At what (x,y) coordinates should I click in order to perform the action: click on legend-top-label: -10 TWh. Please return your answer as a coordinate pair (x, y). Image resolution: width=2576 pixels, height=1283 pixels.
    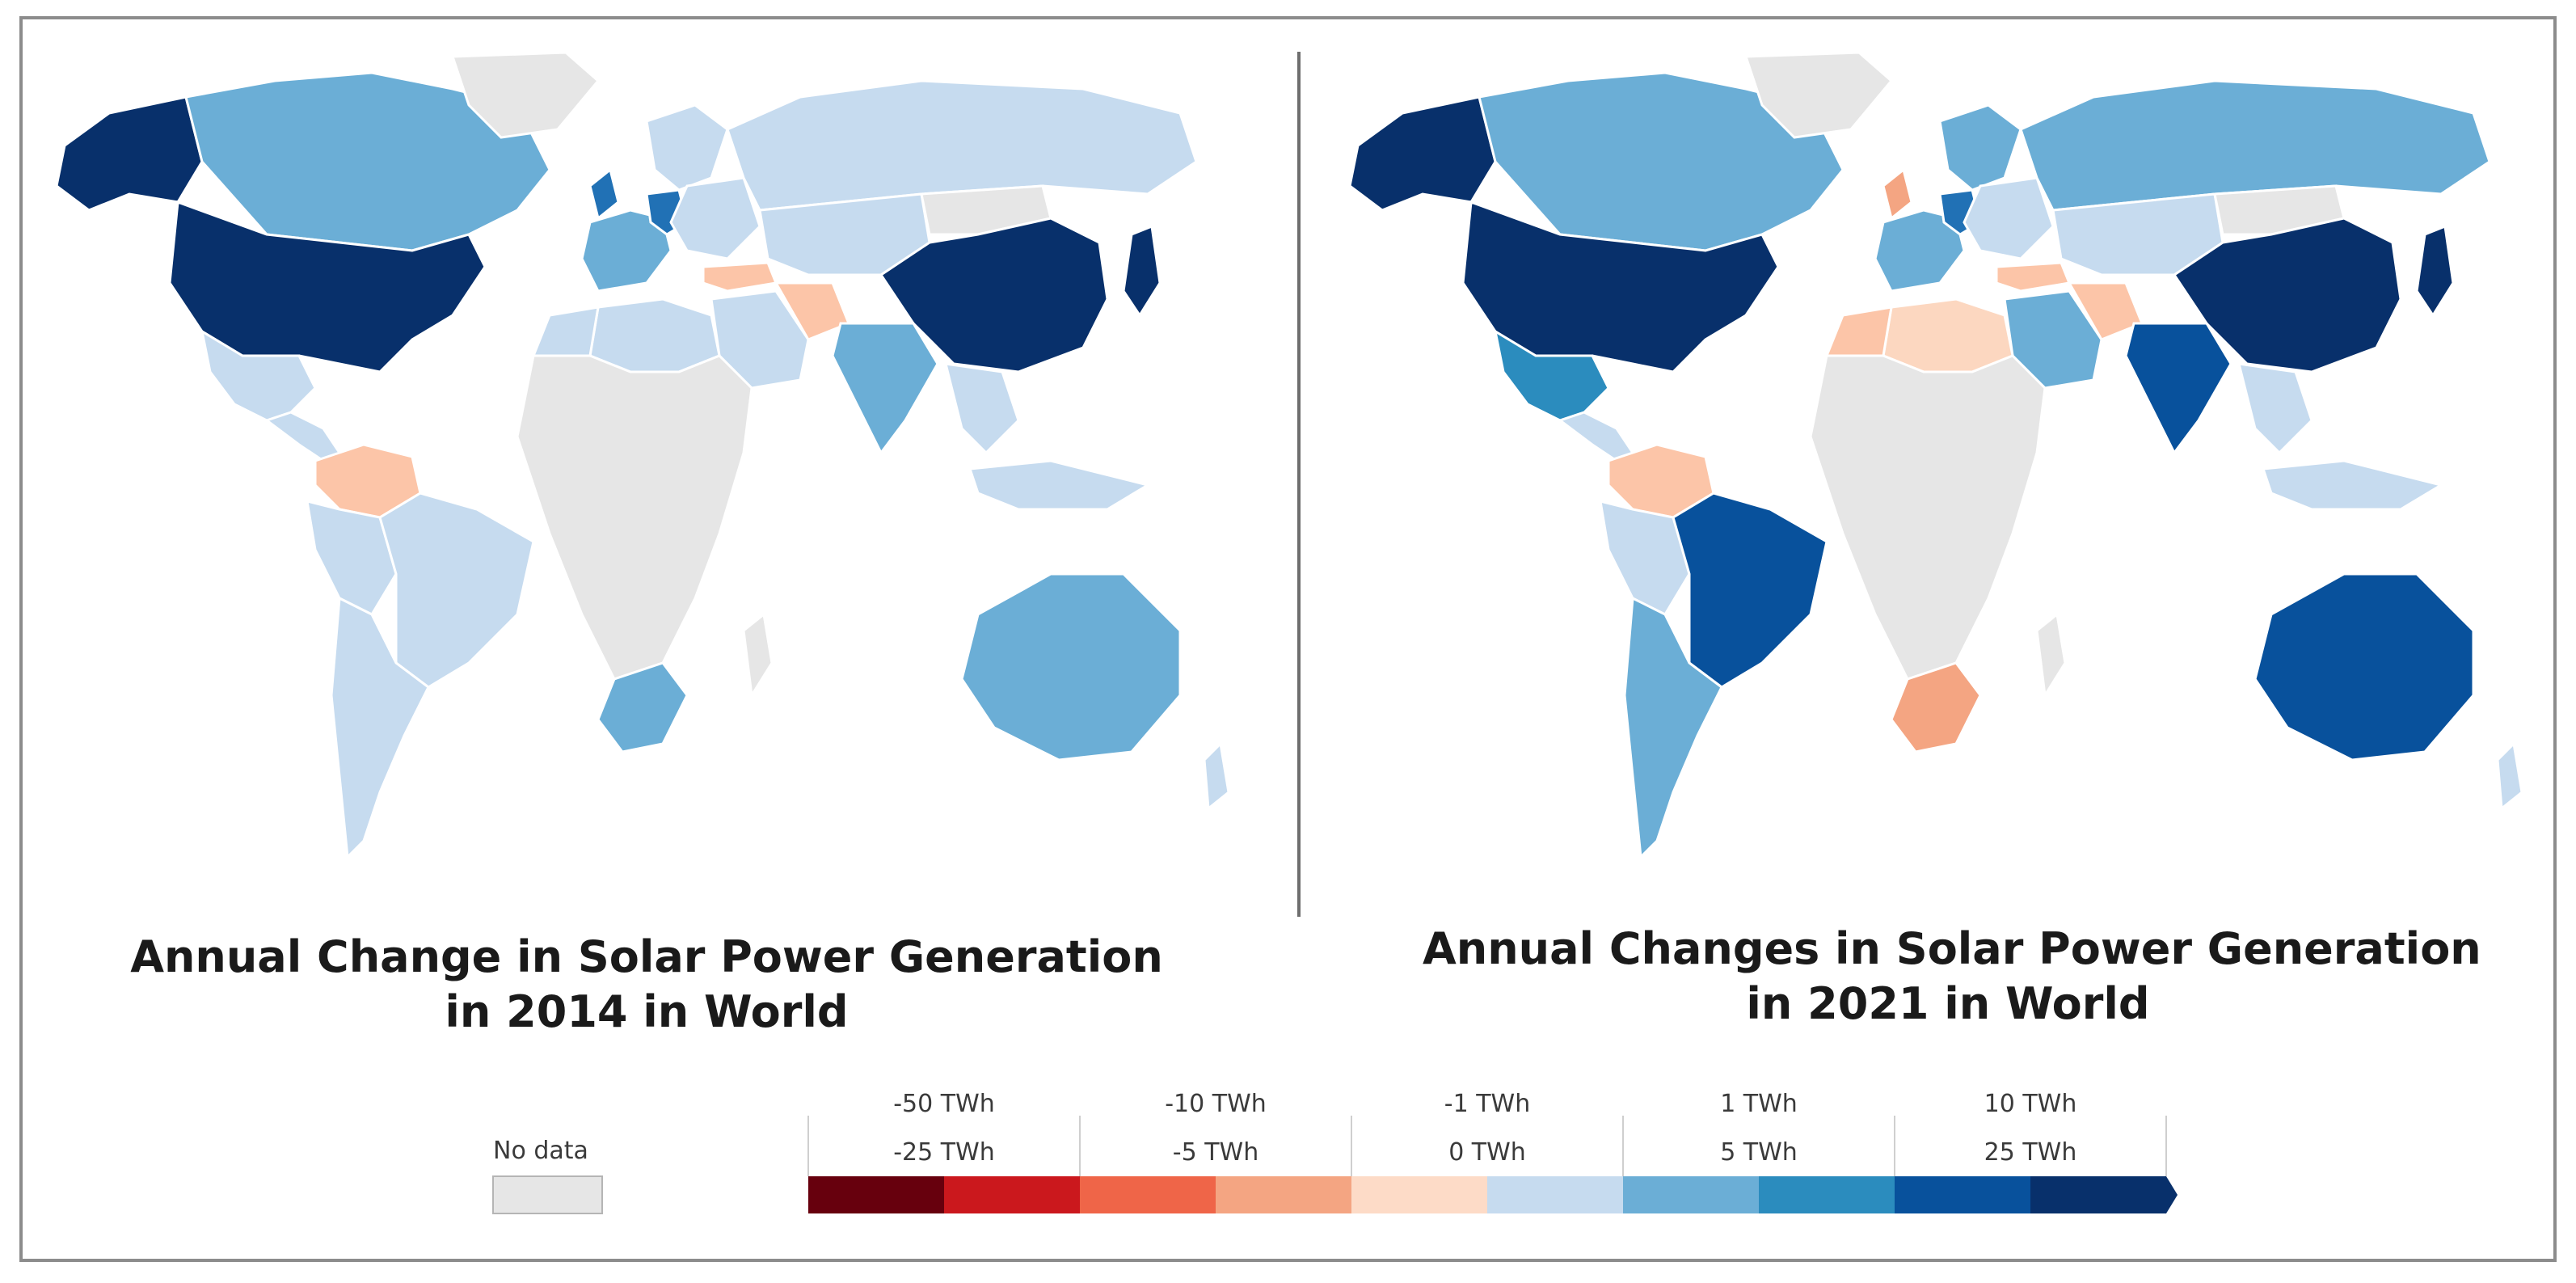
    Looking at the image, I should click on (1216, 1104).